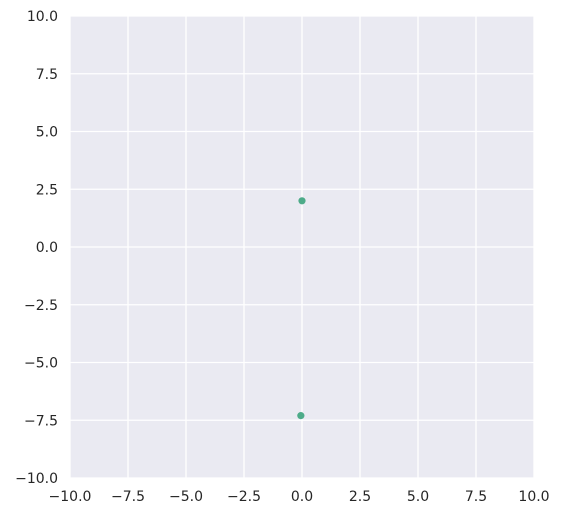 Image resolution: width=562 pixels, height=516 pixels. I want to click on y-tick-label: −5.0, so click(41, 364).